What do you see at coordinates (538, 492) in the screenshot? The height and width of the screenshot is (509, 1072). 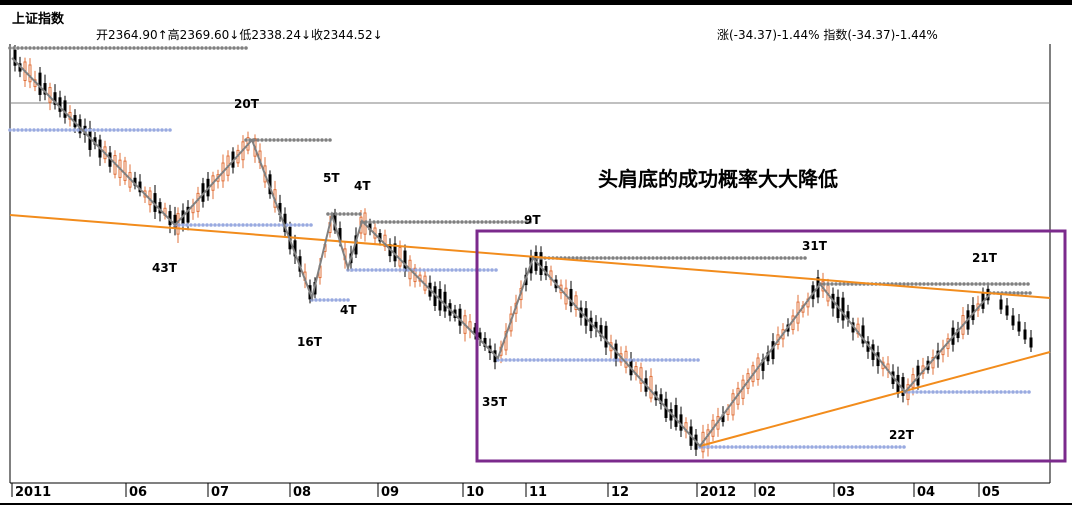 I see `x-tick-label: 11` at bounding box center [538, 492].